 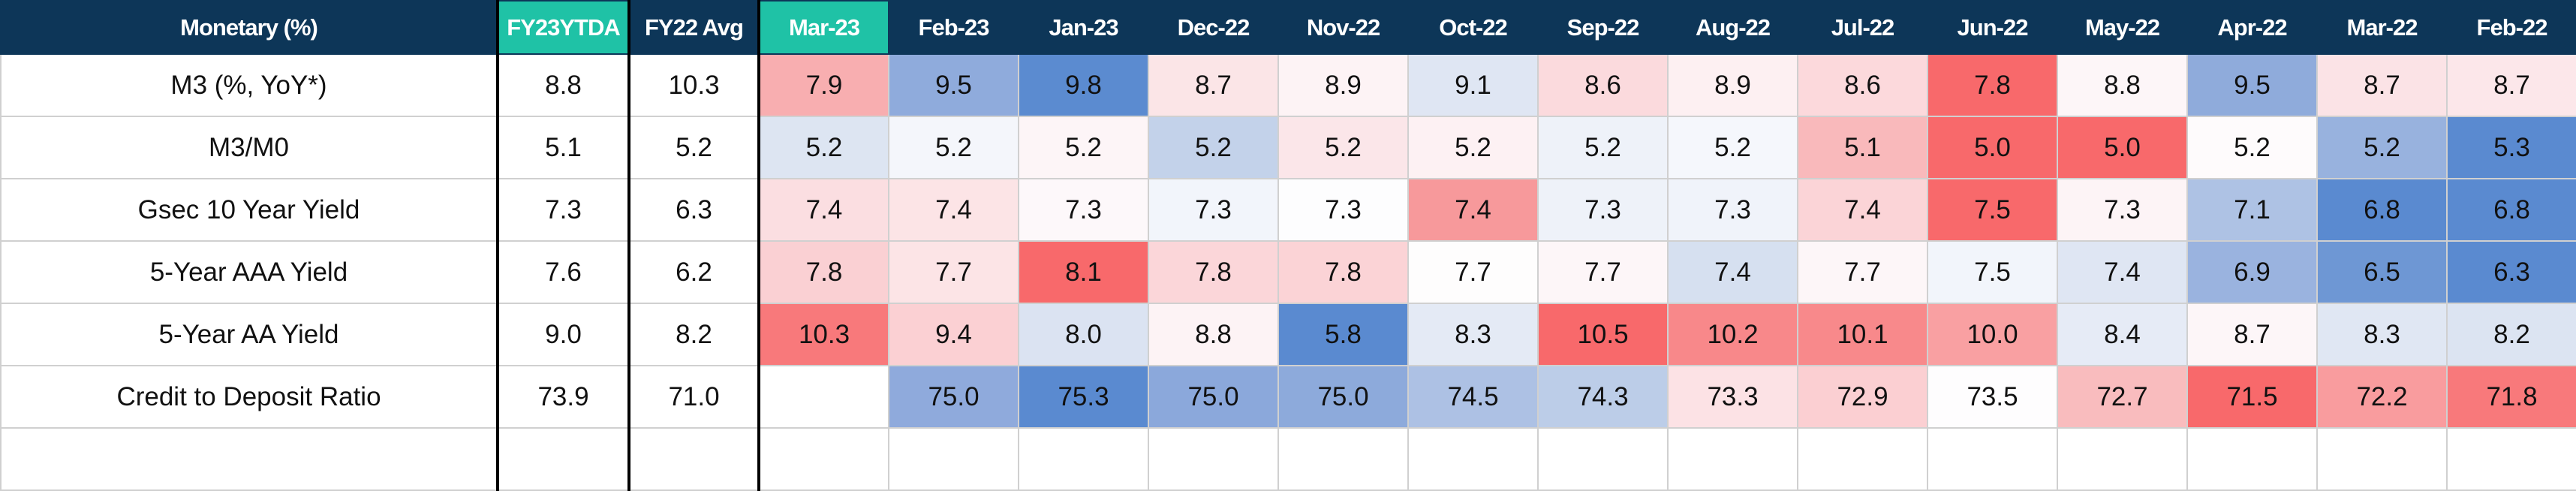 What do you see at coordinates (2382, 27) in the screenshot?
I see `column-header: Mar-22` at bounding box center [2382, 27].